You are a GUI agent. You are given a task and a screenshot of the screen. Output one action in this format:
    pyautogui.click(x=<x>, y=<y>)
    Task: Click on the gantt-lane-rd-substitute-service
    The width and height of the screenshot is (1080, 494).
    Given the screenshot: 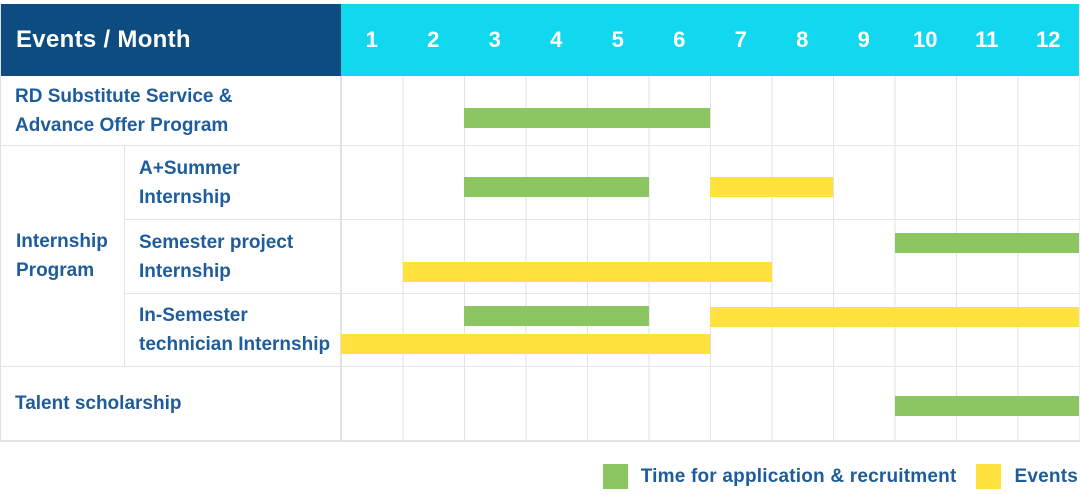 What is the action you would take?
    pyautogui.click(x=710, y=111)
    